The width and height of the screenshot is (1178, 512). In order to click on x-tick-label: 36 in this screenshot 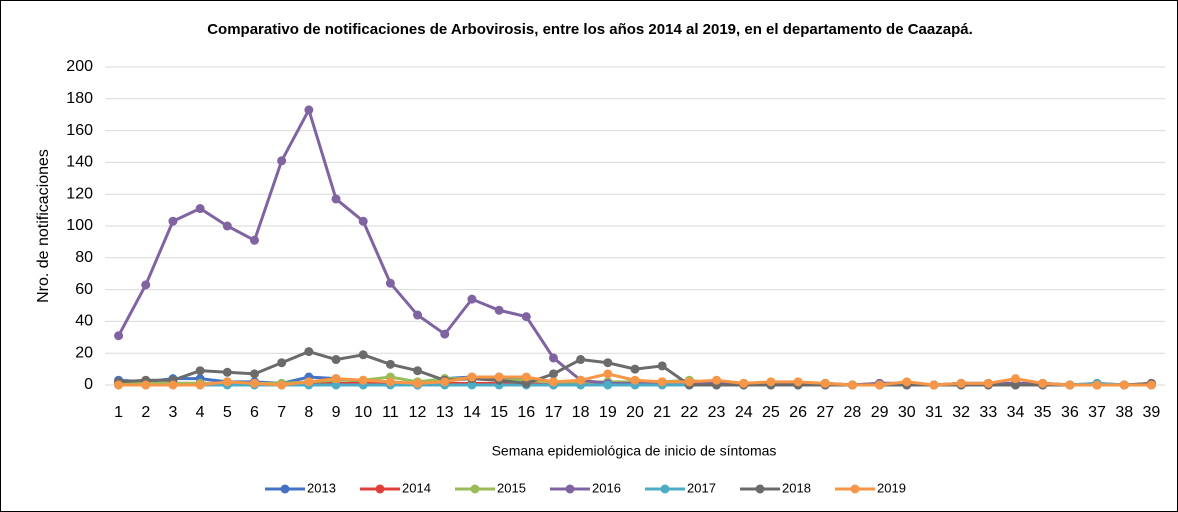, I will do `click(1070, 412)`.